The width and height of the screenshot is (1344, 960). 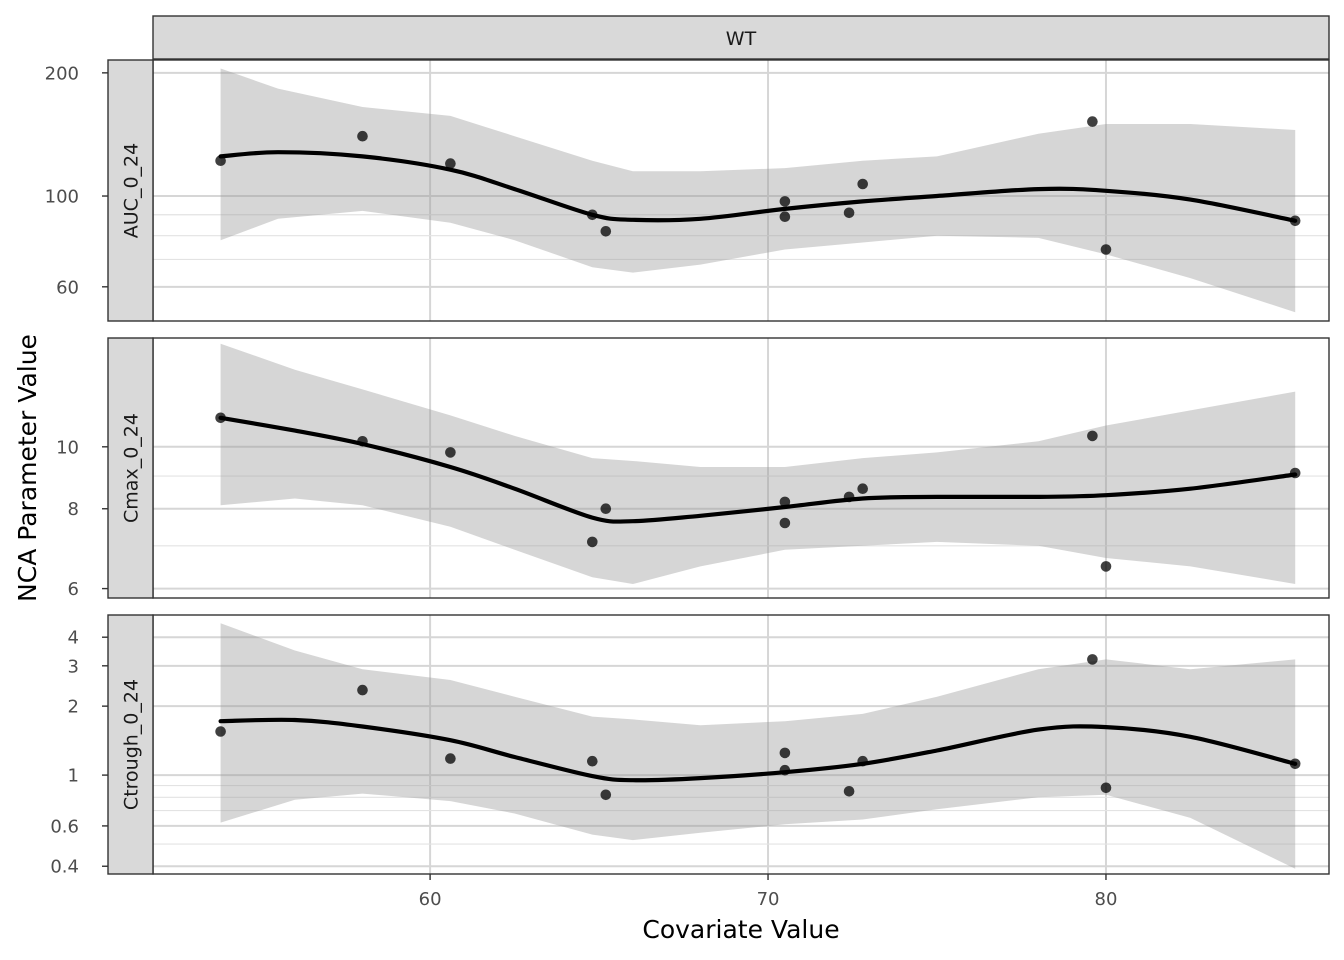 I want to click on column-strip: WT, so click(x=741, y=37).